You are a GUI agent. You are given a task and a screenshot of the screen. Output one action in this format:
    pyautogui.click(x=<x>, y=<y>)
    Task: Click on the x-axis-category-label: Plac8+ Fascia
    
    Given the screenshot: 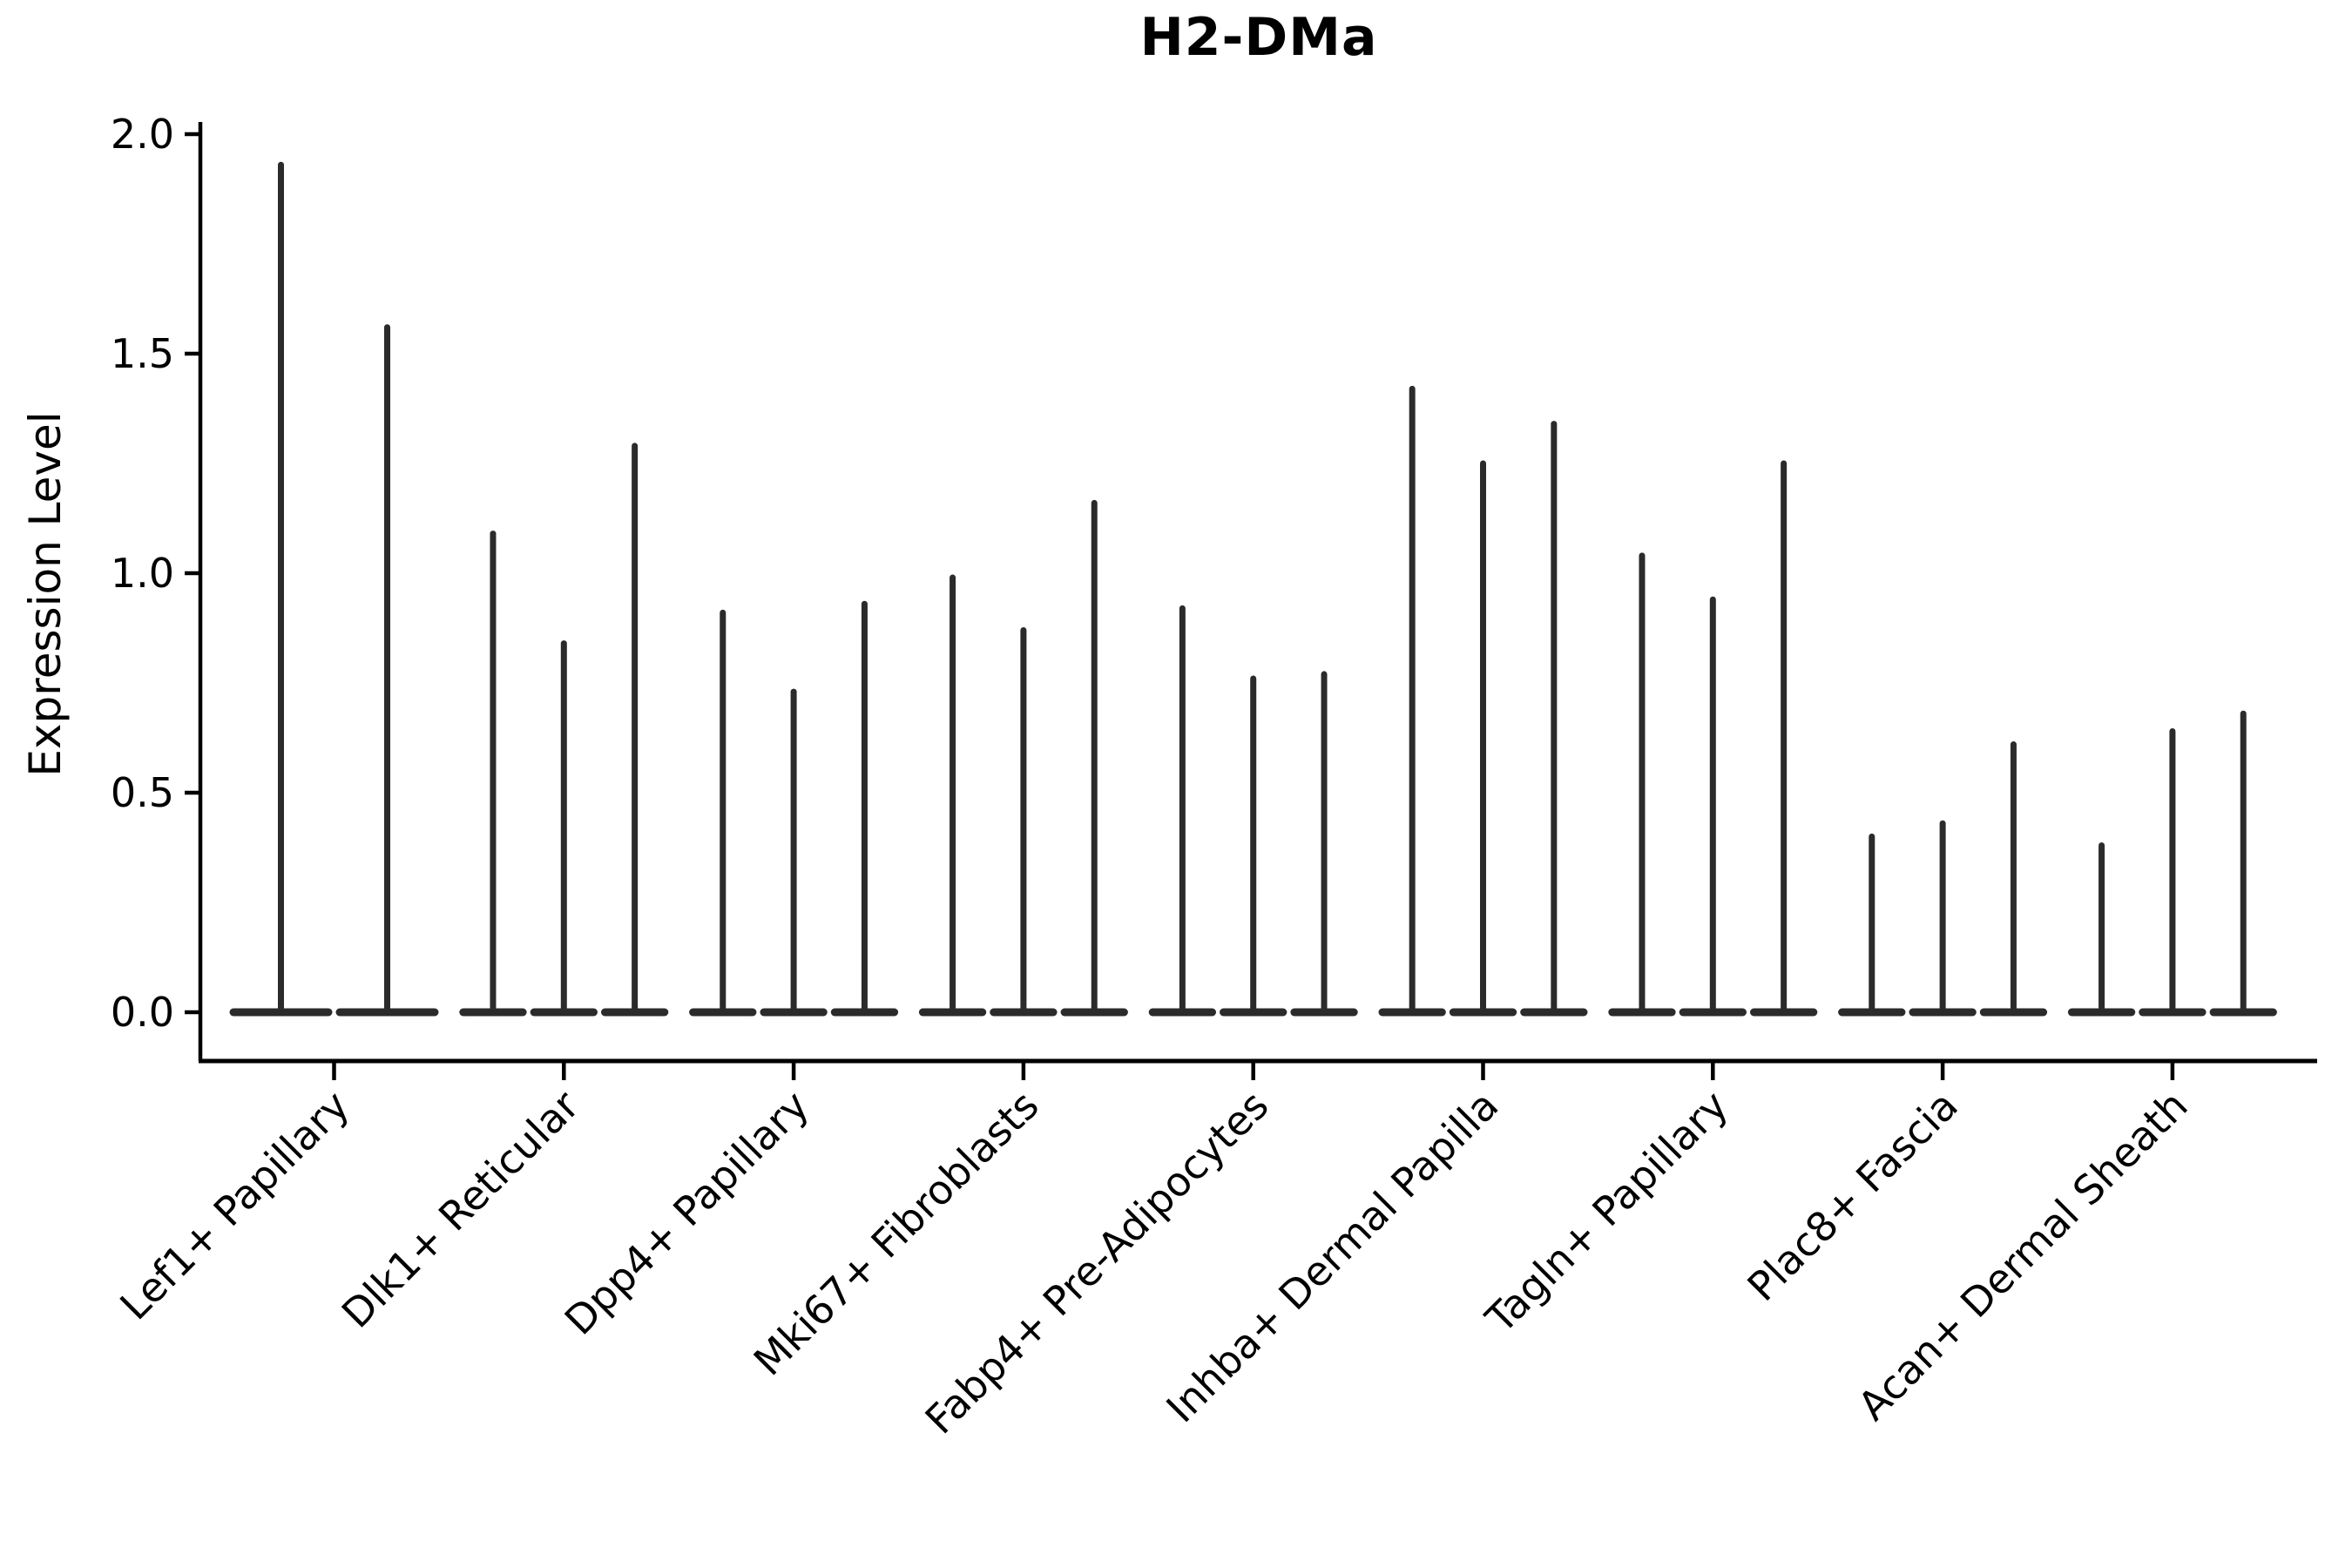 What is the action you would take?
    pyautogui.click(x=1852, y=1196)
    